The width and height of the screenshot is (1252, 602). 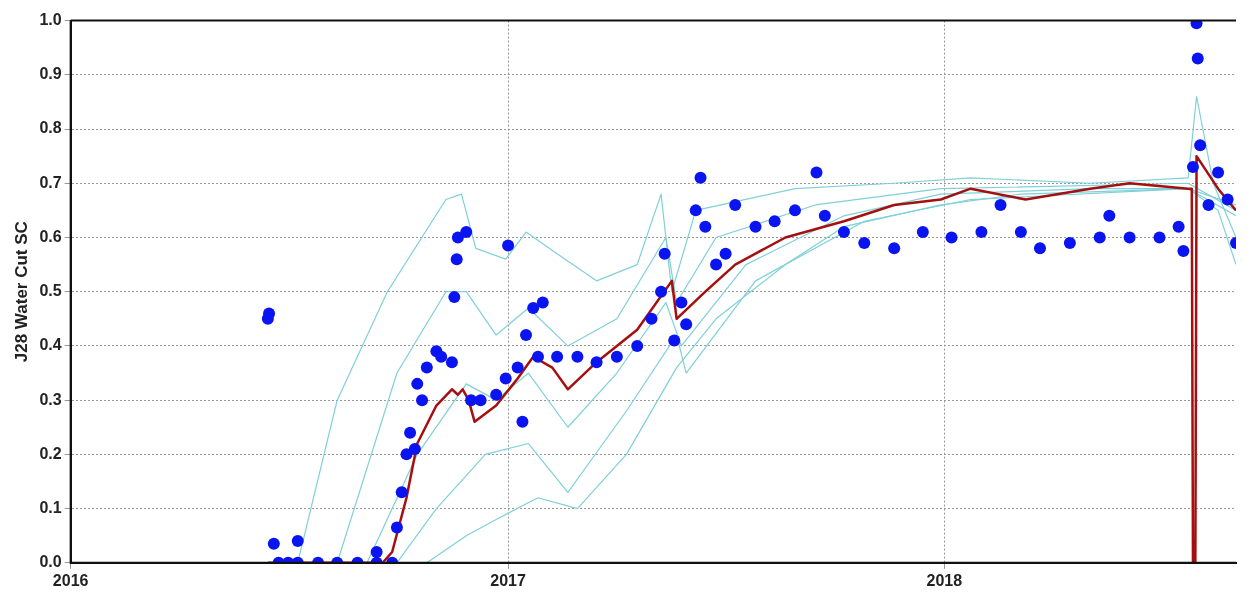 What do you see at coordinates (508, 580) in the screenshot?
I see `x-tick-label: 2017` at bounding box center [508, 580].